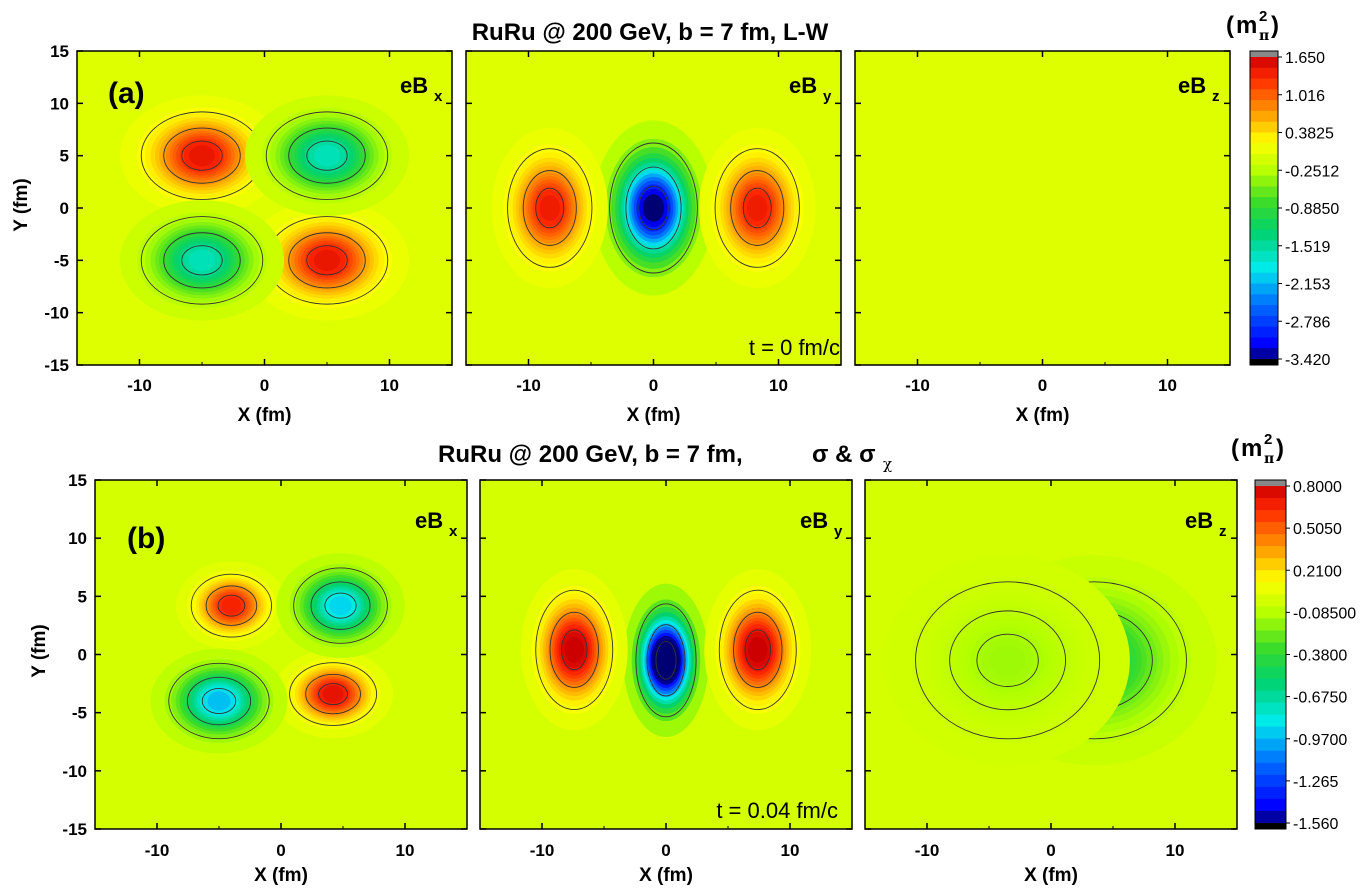 The width and height of the screenshot is (1370, 893). What do you see at coordinates (1051, 875) in the screenshot?
I see `x-axis-label: X (fm)` at bounding box center [1051, 875].